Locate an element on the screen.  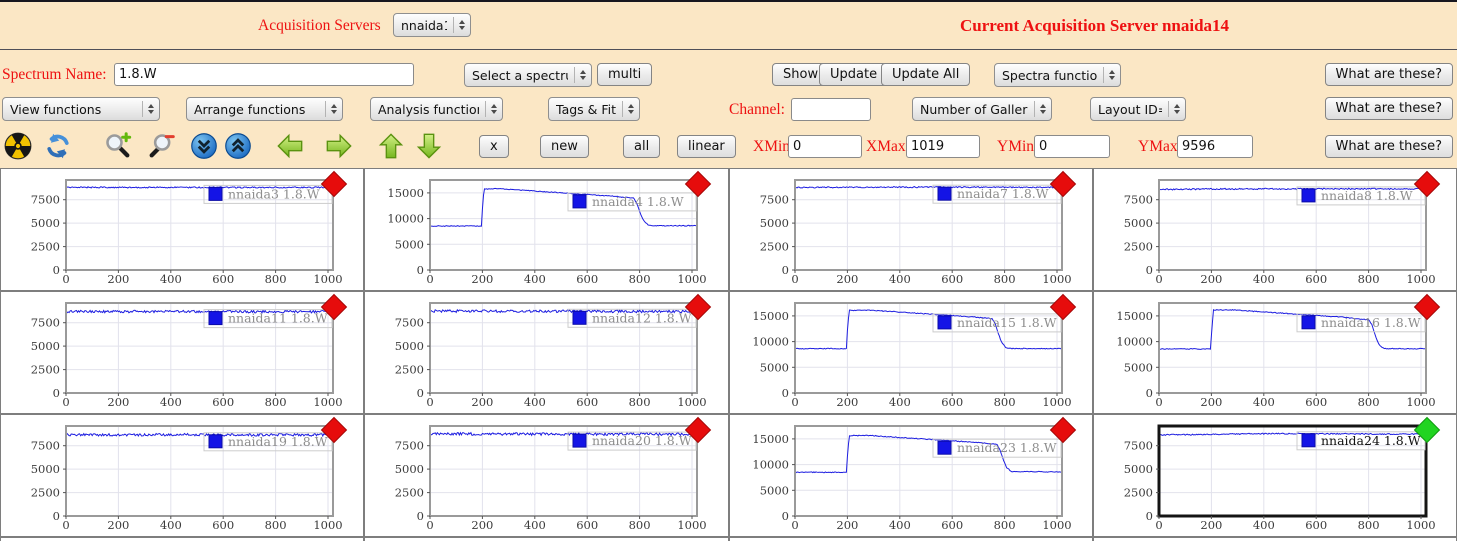
xmax-input is located at coordinates (943, 146).